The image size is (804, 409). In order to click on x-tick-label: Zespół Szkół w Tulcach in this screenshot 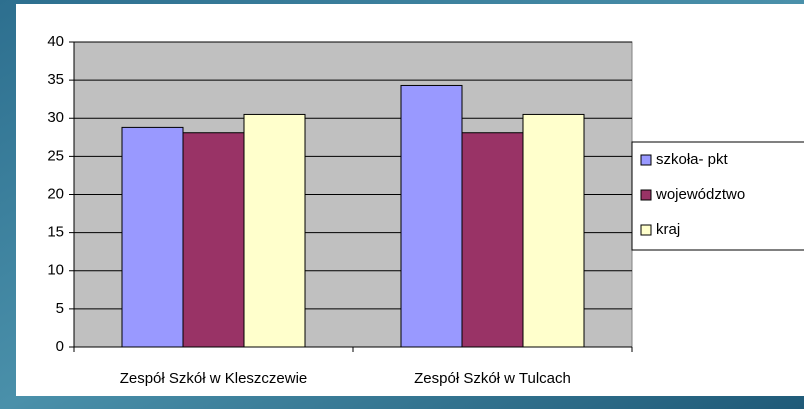, I will do `click(492, 378)`.